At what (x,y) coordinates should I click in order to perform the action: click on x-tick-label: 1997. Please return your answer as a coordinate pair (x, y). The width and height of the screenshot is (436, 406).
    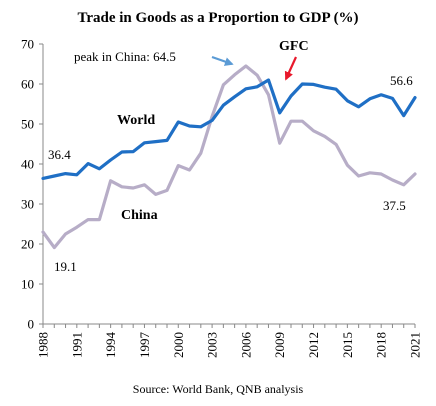
    Looking at the image, I should click on (144, 345).